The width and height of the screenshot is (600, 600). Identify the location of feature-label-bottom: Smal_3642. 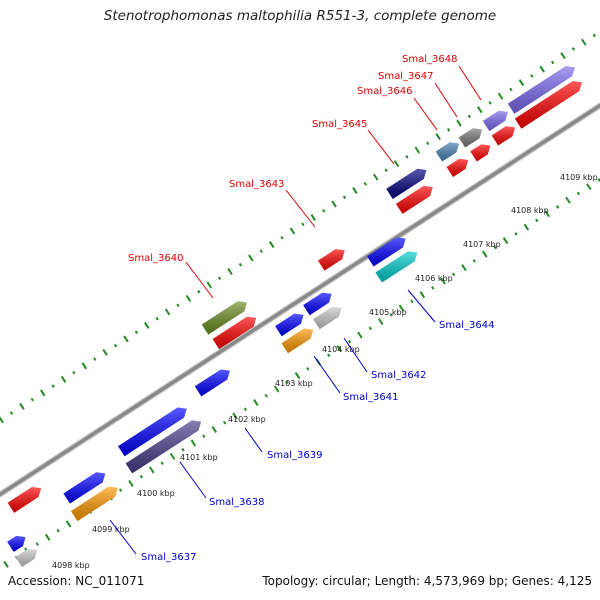
(398, 375).